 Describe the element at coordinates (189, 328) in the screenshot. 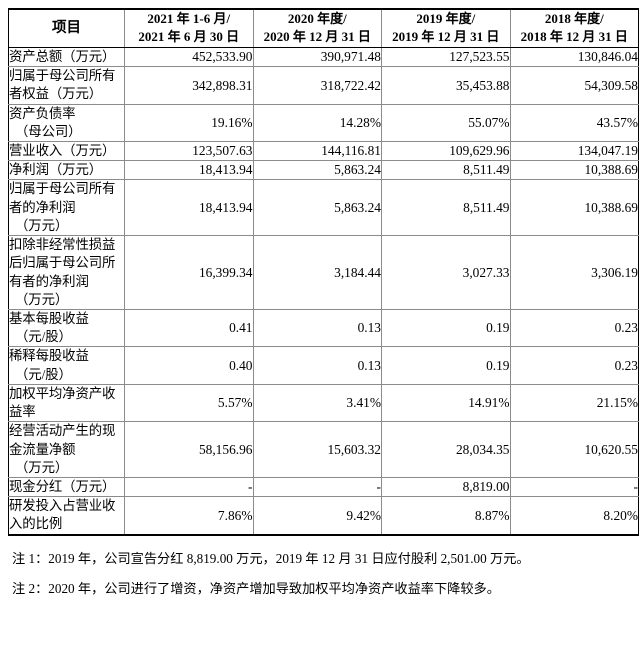

I see `cell-value: 0.41` at that location.